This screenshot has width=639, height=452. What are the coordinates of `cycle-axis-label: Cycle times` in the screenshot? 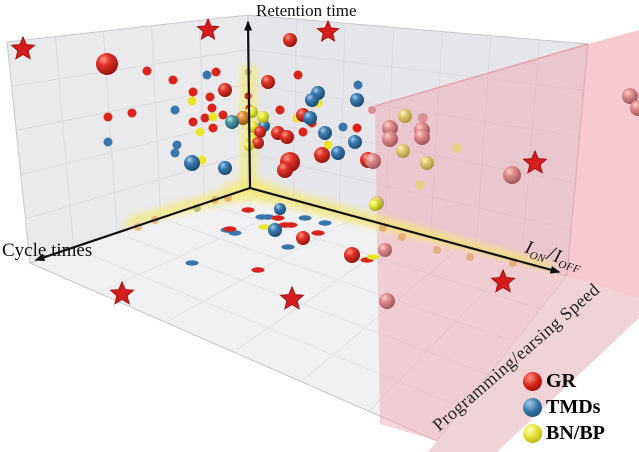 It's located at (47, 250).